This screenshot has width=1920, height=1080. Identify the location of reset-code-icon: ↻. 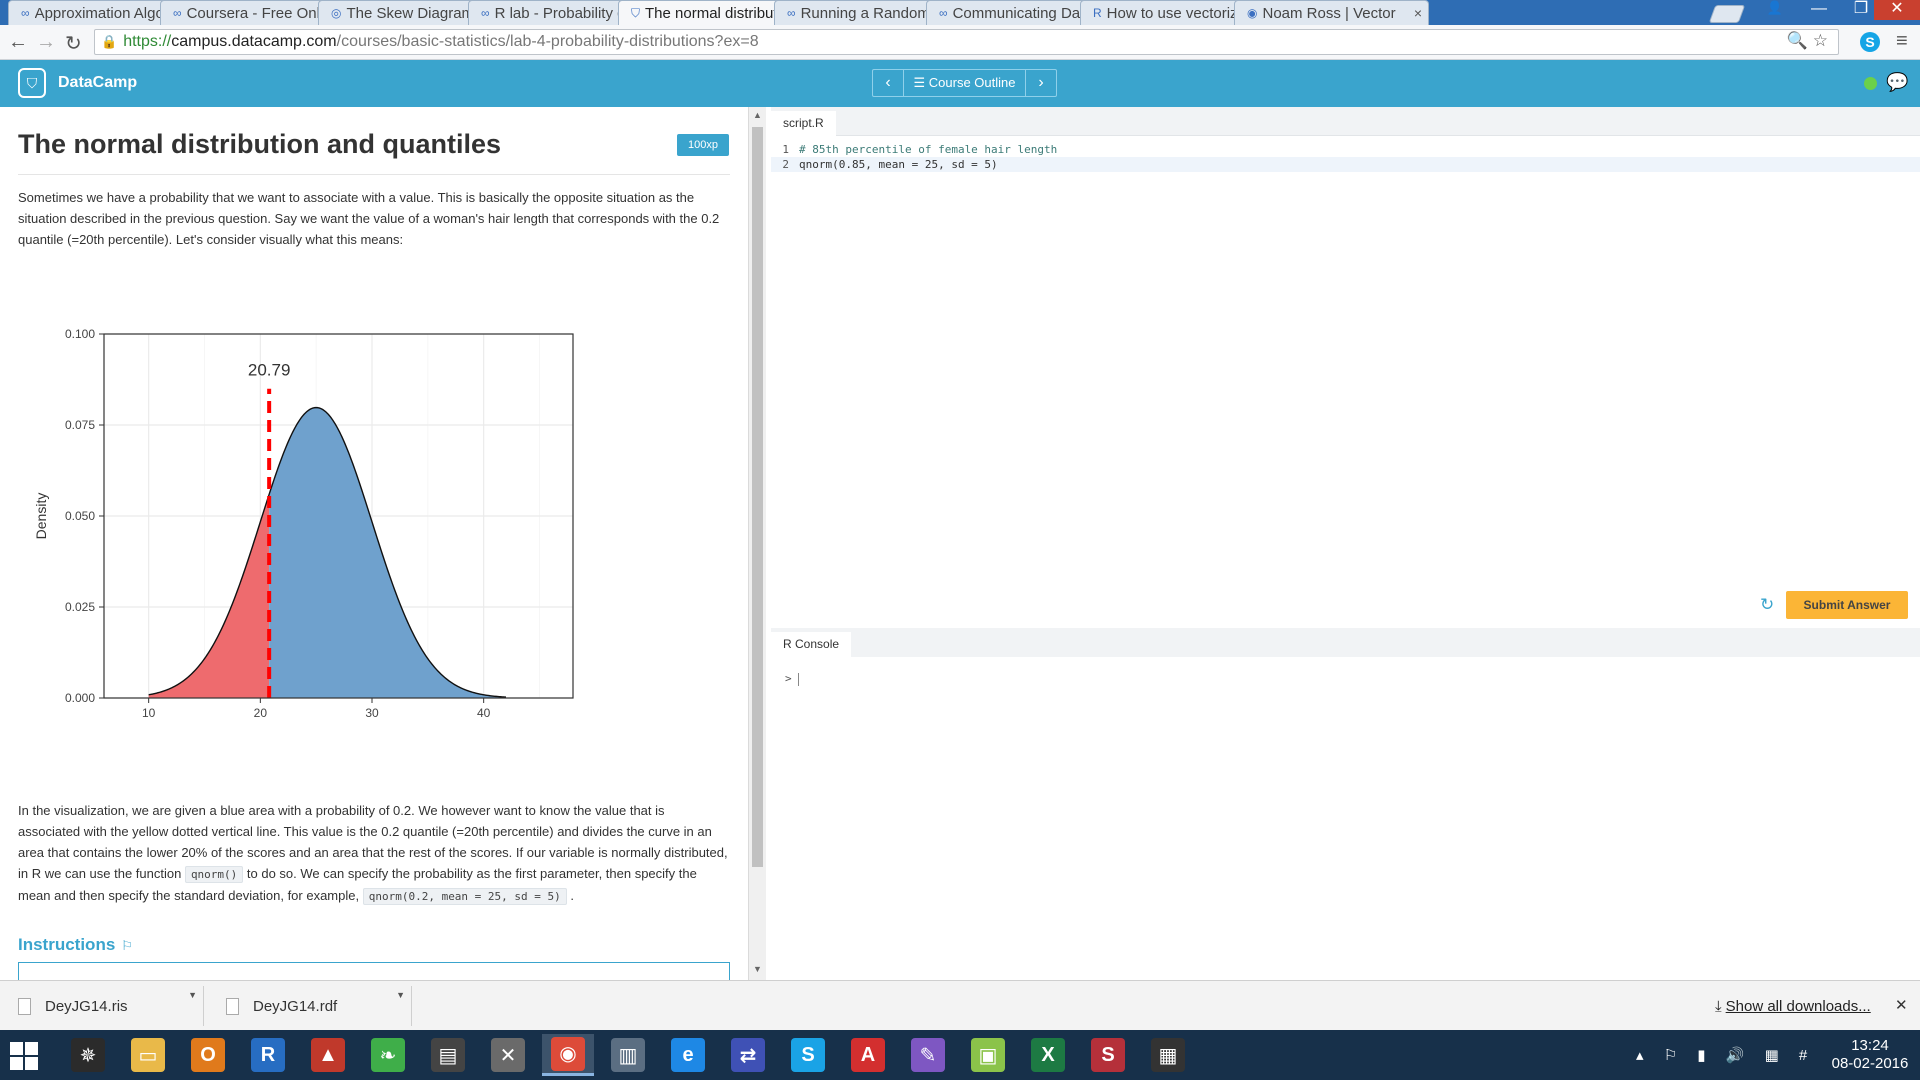
(1767, 604).